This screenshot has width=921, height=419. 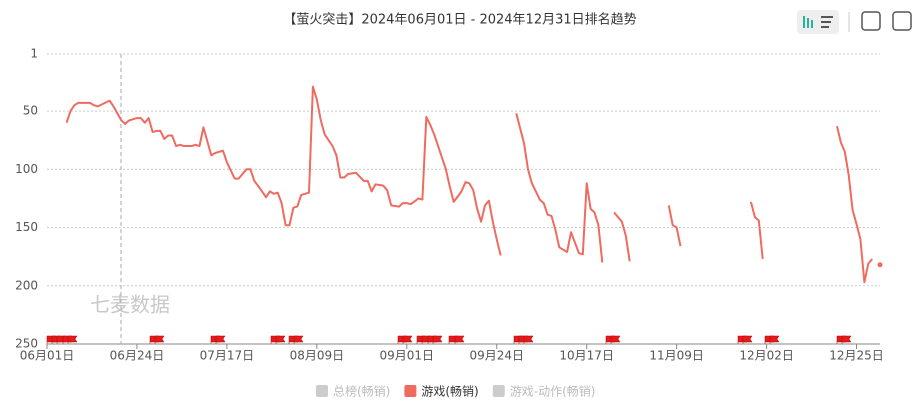 I want to click on watermark: 七麦数据, so click(x=130, y=305).